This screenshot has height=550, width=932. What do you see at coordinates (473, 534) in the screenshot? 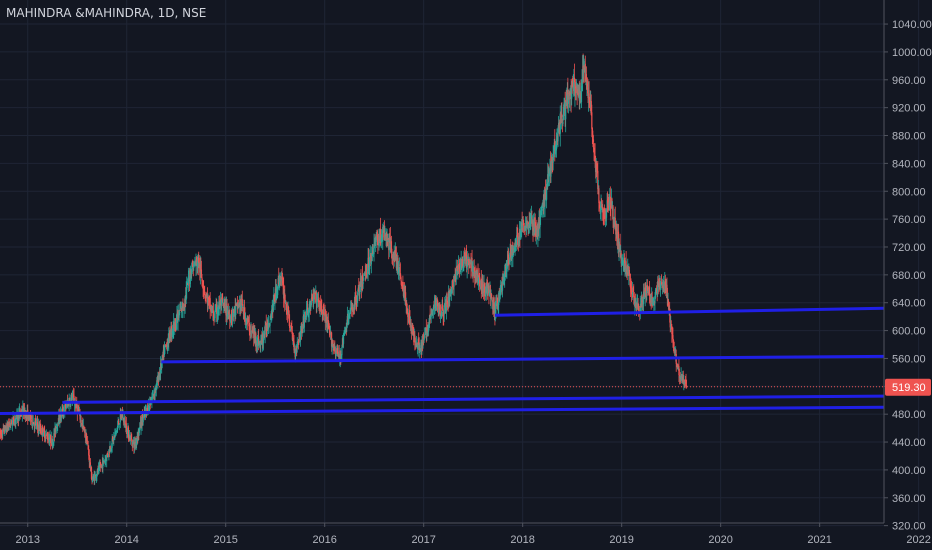
I see `time-axis: 2013 2014 2015 2016 2017 2018 2019 2020 2021 2022` at bounding box center [473, 534].